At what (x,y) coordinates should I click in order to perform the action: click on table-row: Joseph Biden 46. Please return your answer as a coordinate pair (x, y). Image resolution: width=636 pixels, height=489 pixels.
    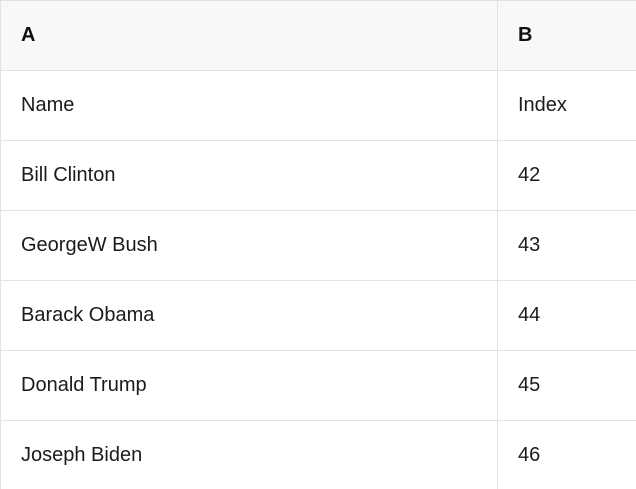
    Looking at the image, I should click on (318, 454).